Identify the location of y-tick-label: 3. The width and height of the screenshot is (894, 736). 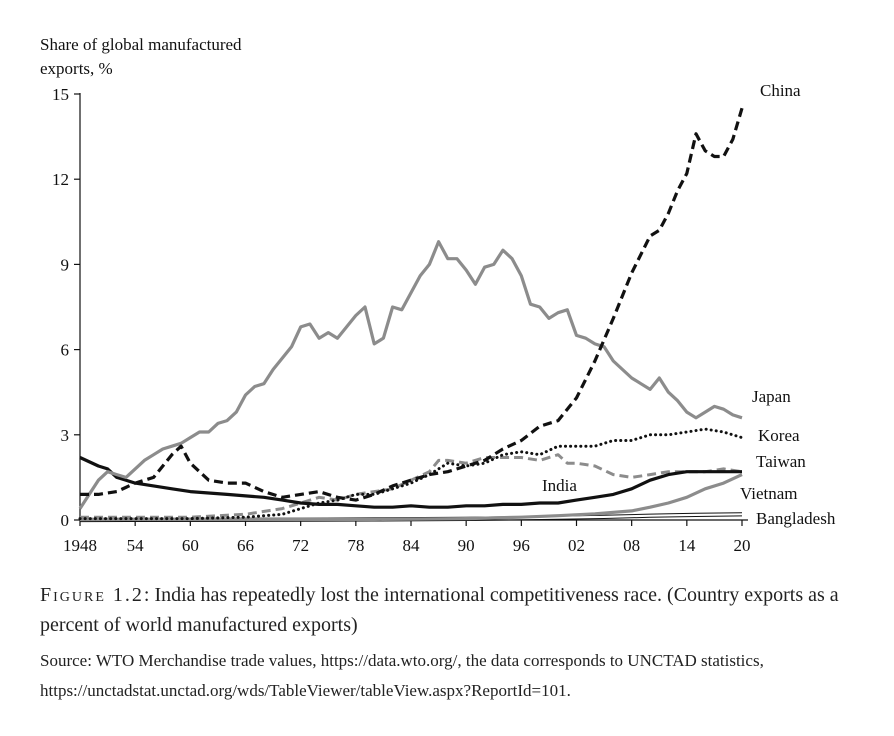
(65, 435).